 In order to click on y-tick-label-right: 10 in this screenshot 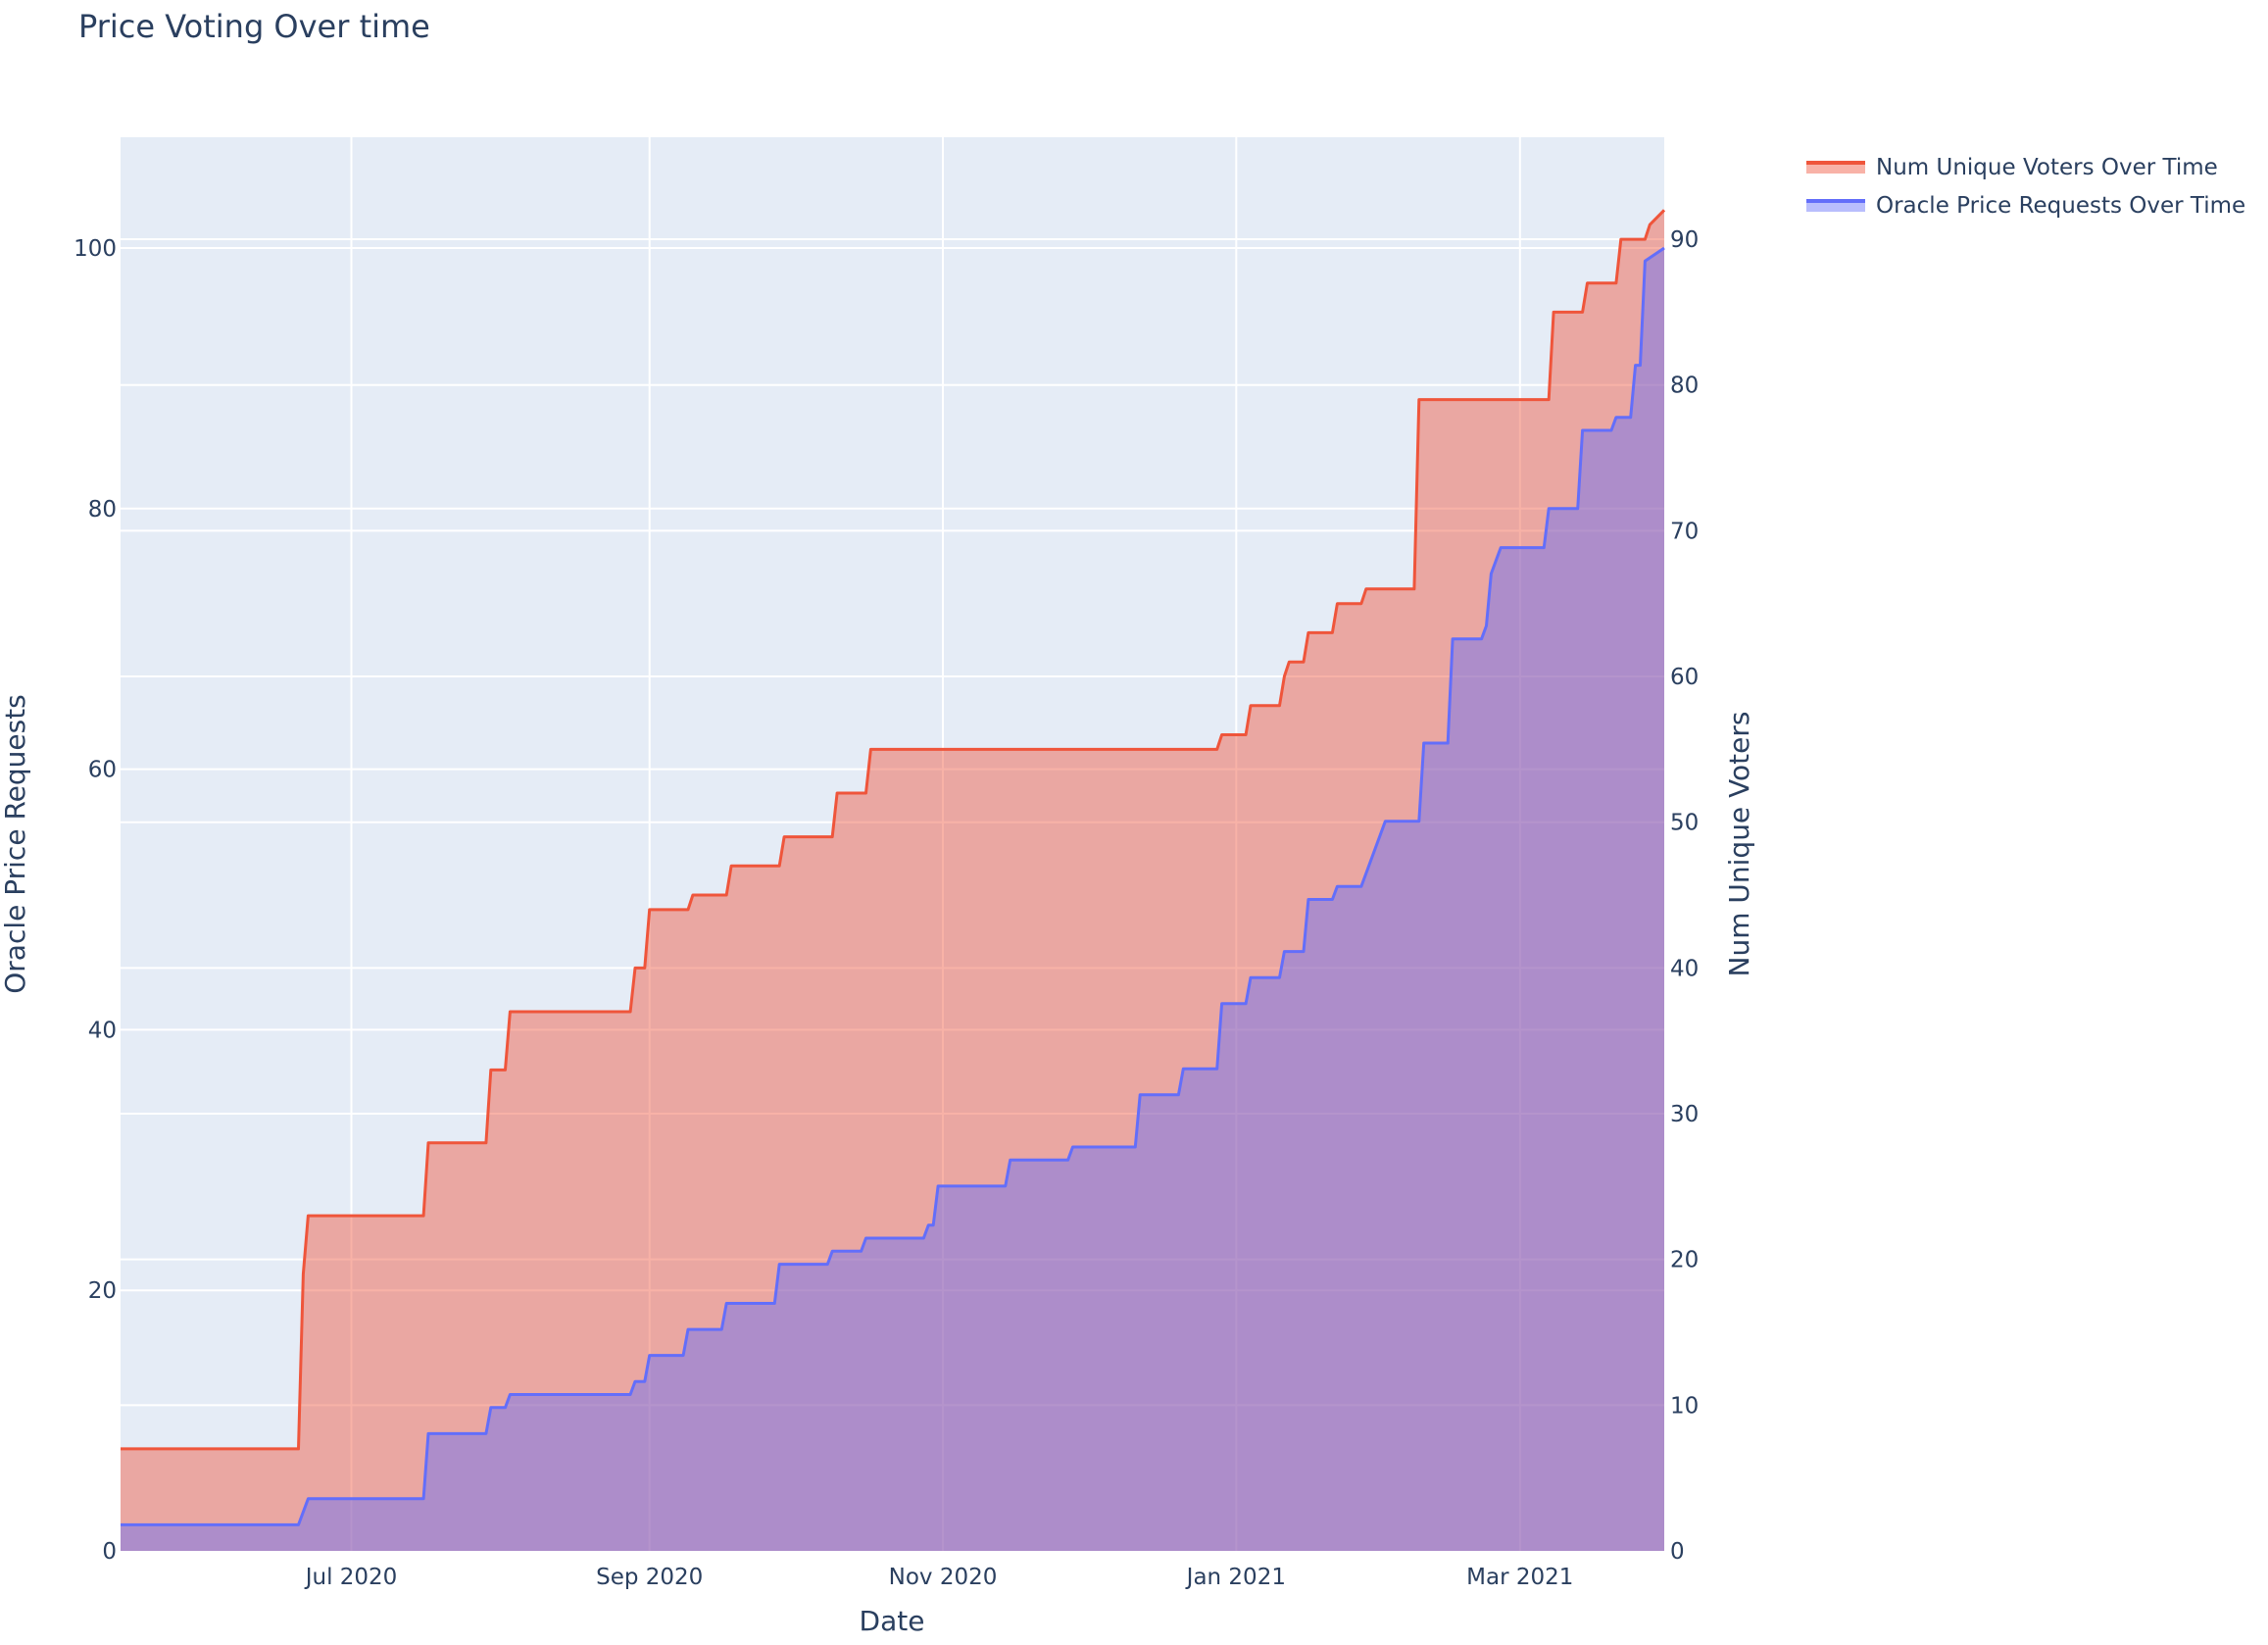, I will do `click(1684, 1406)`.